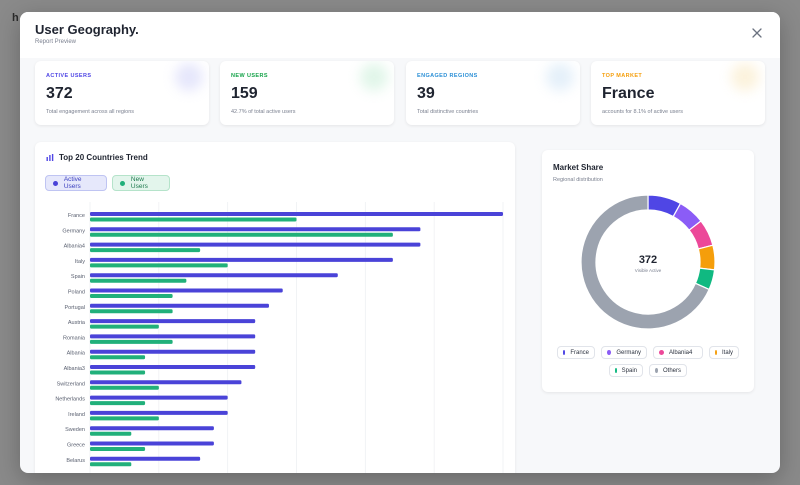 This screenshot has width=800, height=485. What do you see at coordinates (400, 35) in the screenshot?
I see `modal-header: User Geography. Report Preview` at bounding box center [400, 35].